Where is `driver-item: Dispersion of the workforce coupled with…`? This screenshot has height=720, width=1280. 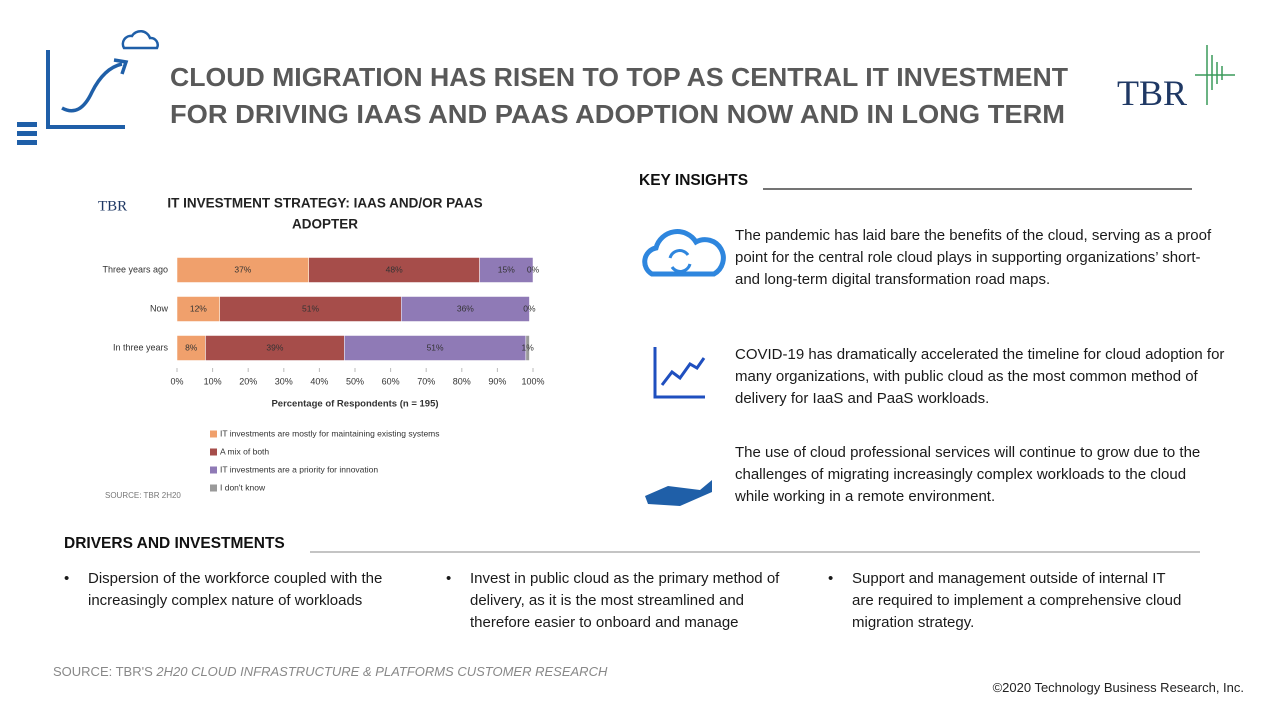 driver-item: Dispersion of the workforce coupled with… is located at coordinates (241, 590).